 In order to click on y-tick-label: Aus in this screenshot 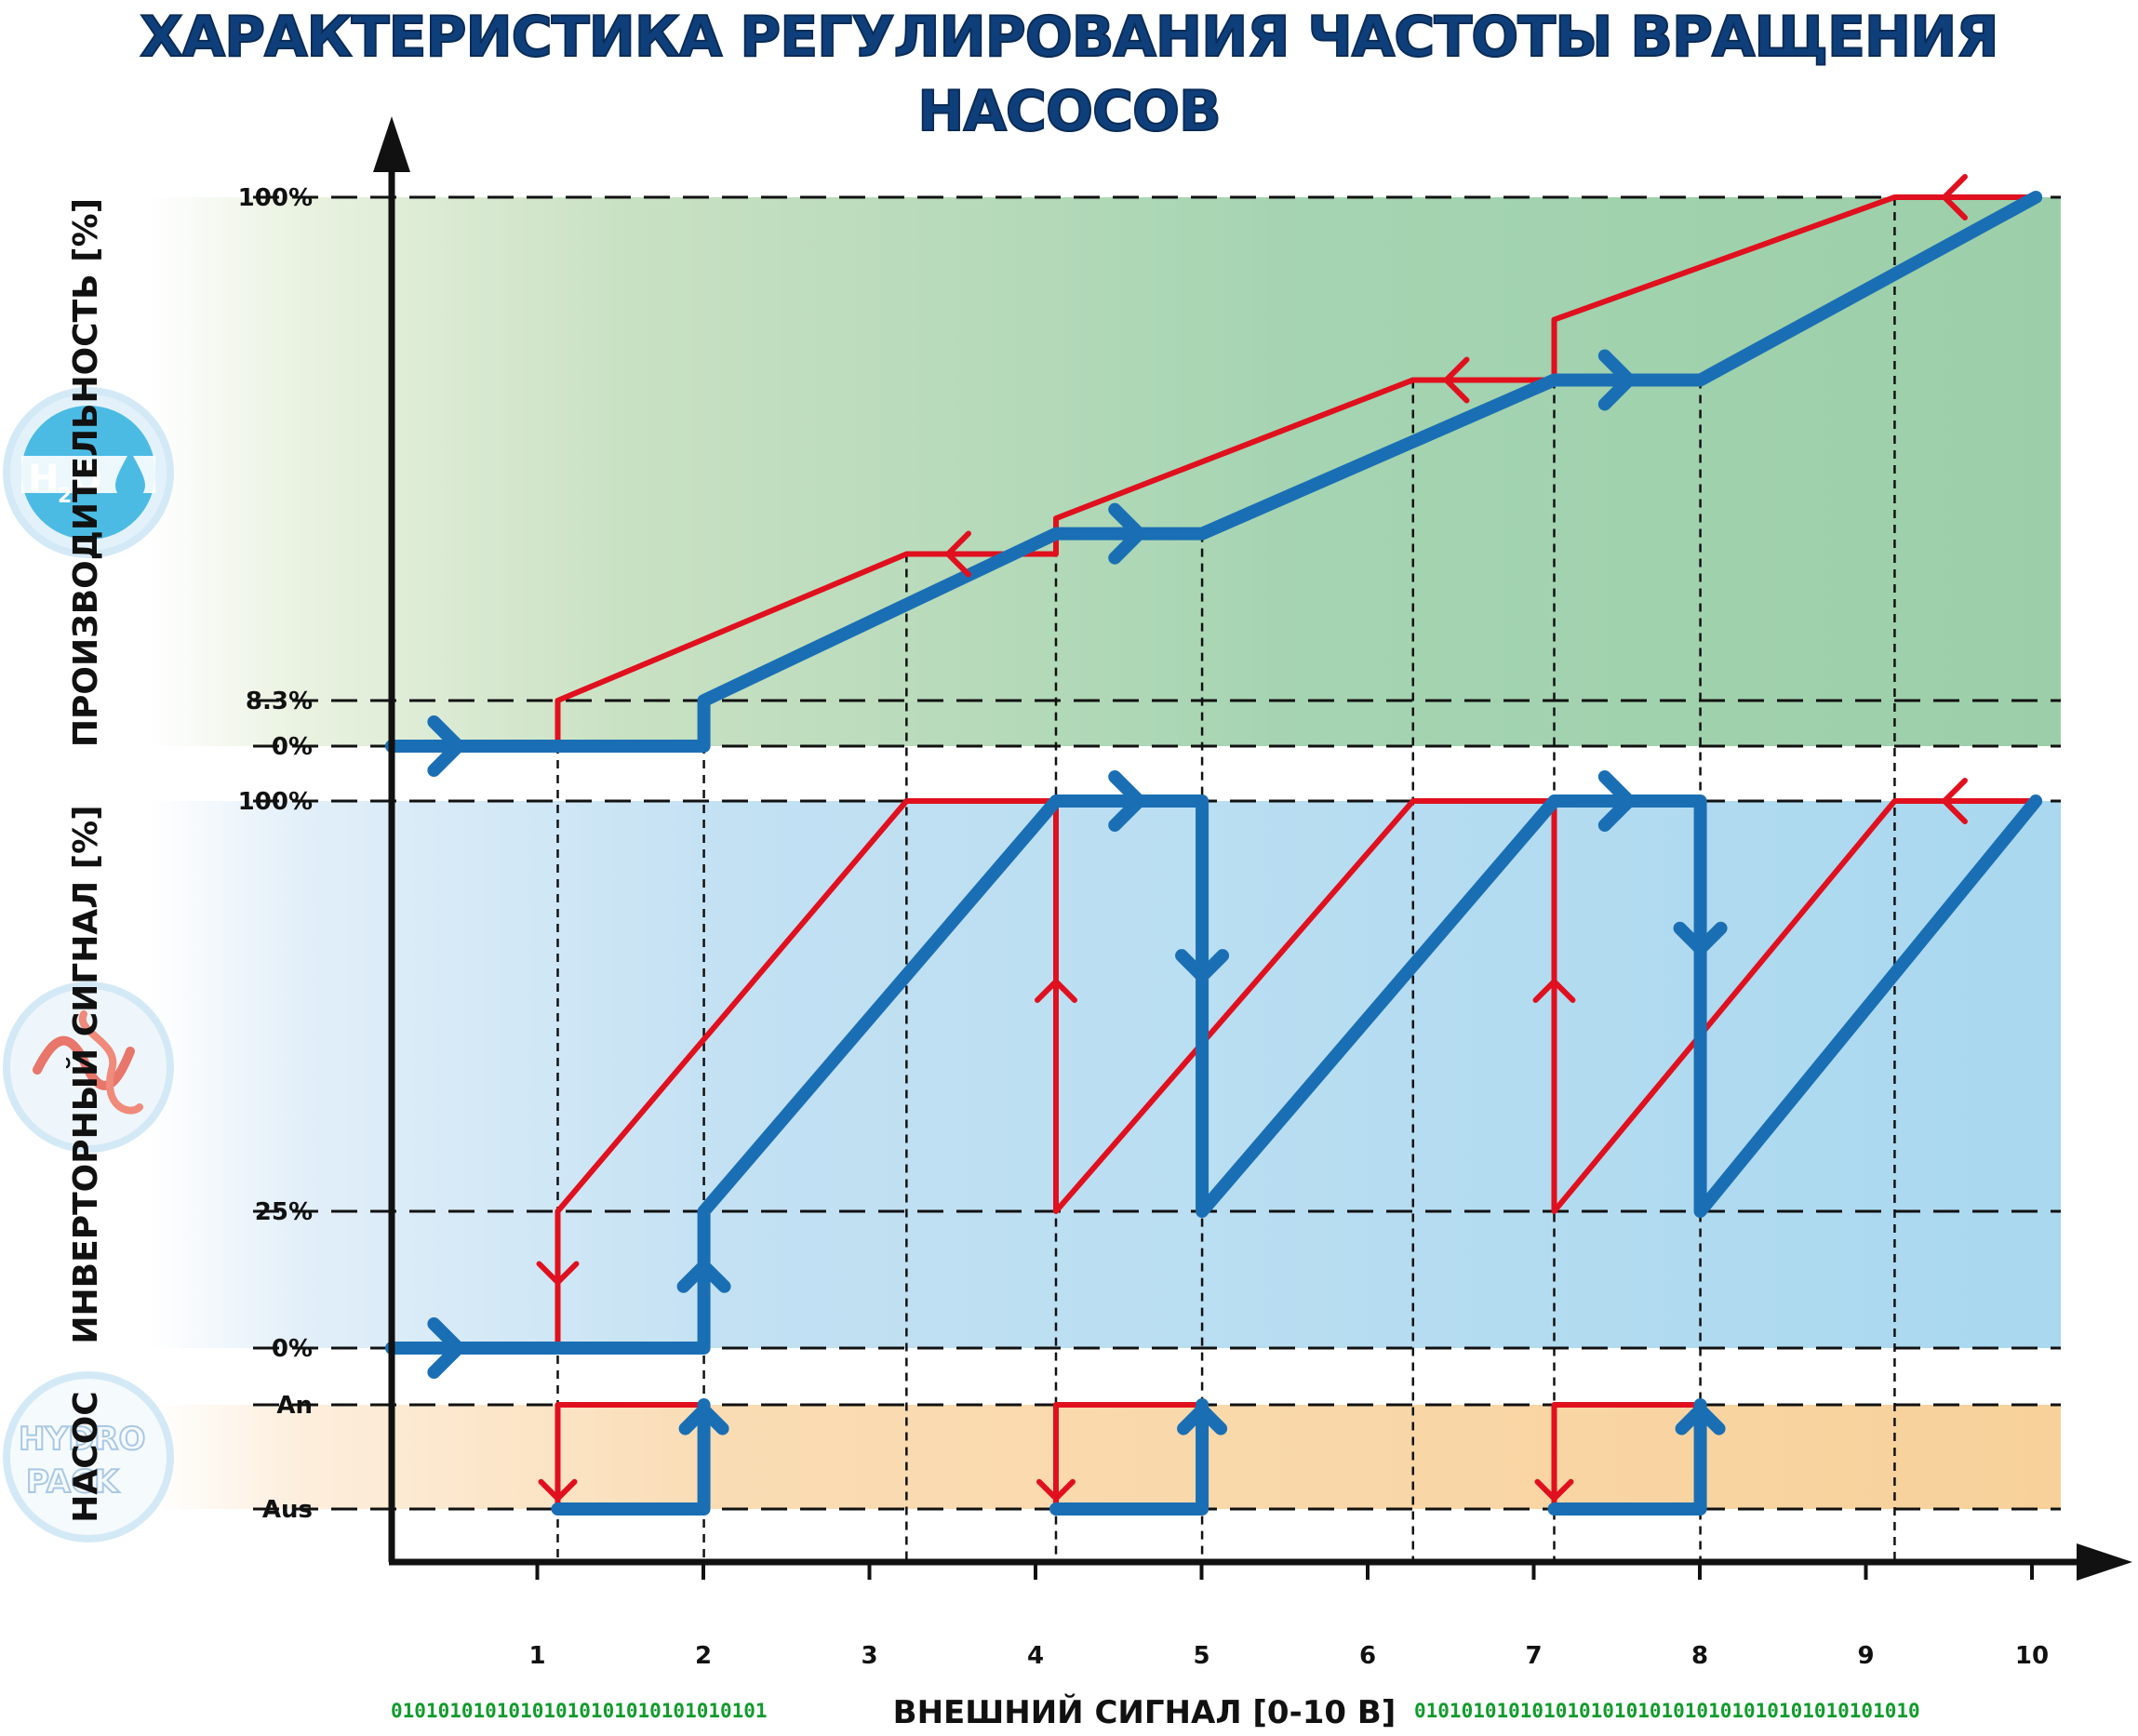, I will do `click(287, 1510)`.